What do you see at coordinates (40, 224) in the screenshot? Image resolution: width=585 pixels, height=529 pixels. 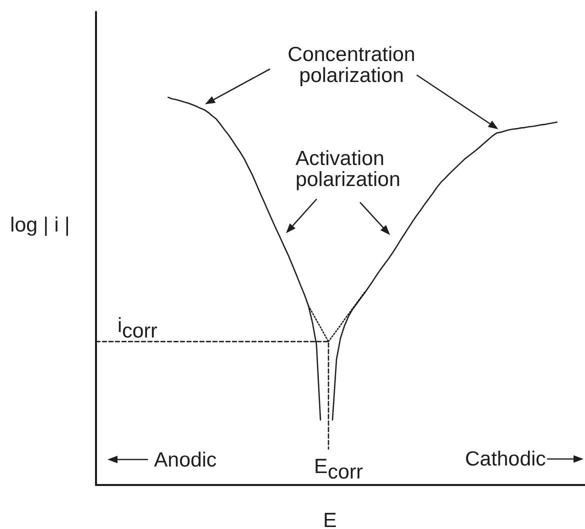 I see `y-axis-title: log | i |` at bounding box center [40, 224].